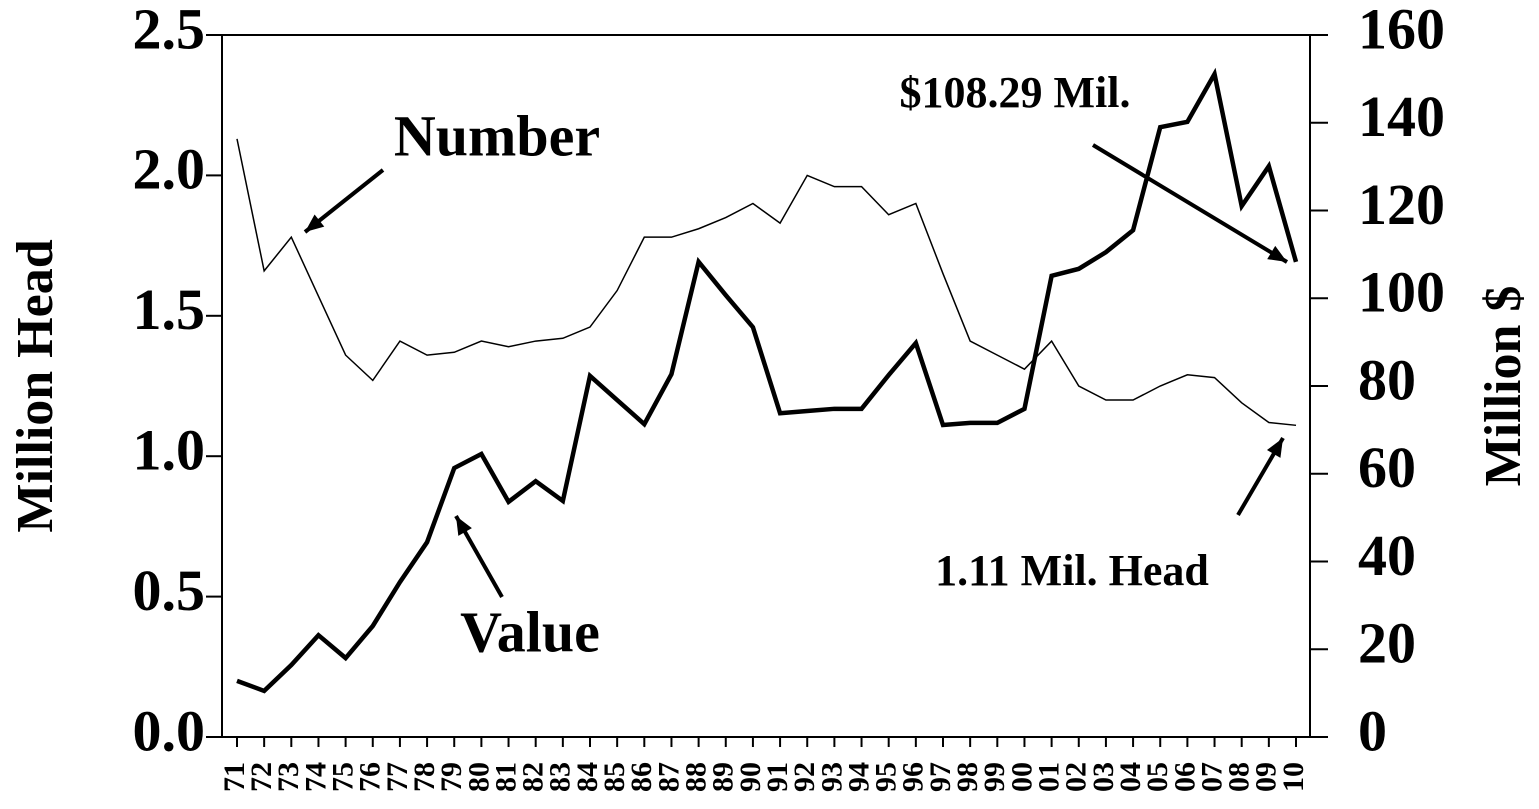 The image size is (1539, 809). I want to click on y-tick-label: 2.5, so click(169, 30).